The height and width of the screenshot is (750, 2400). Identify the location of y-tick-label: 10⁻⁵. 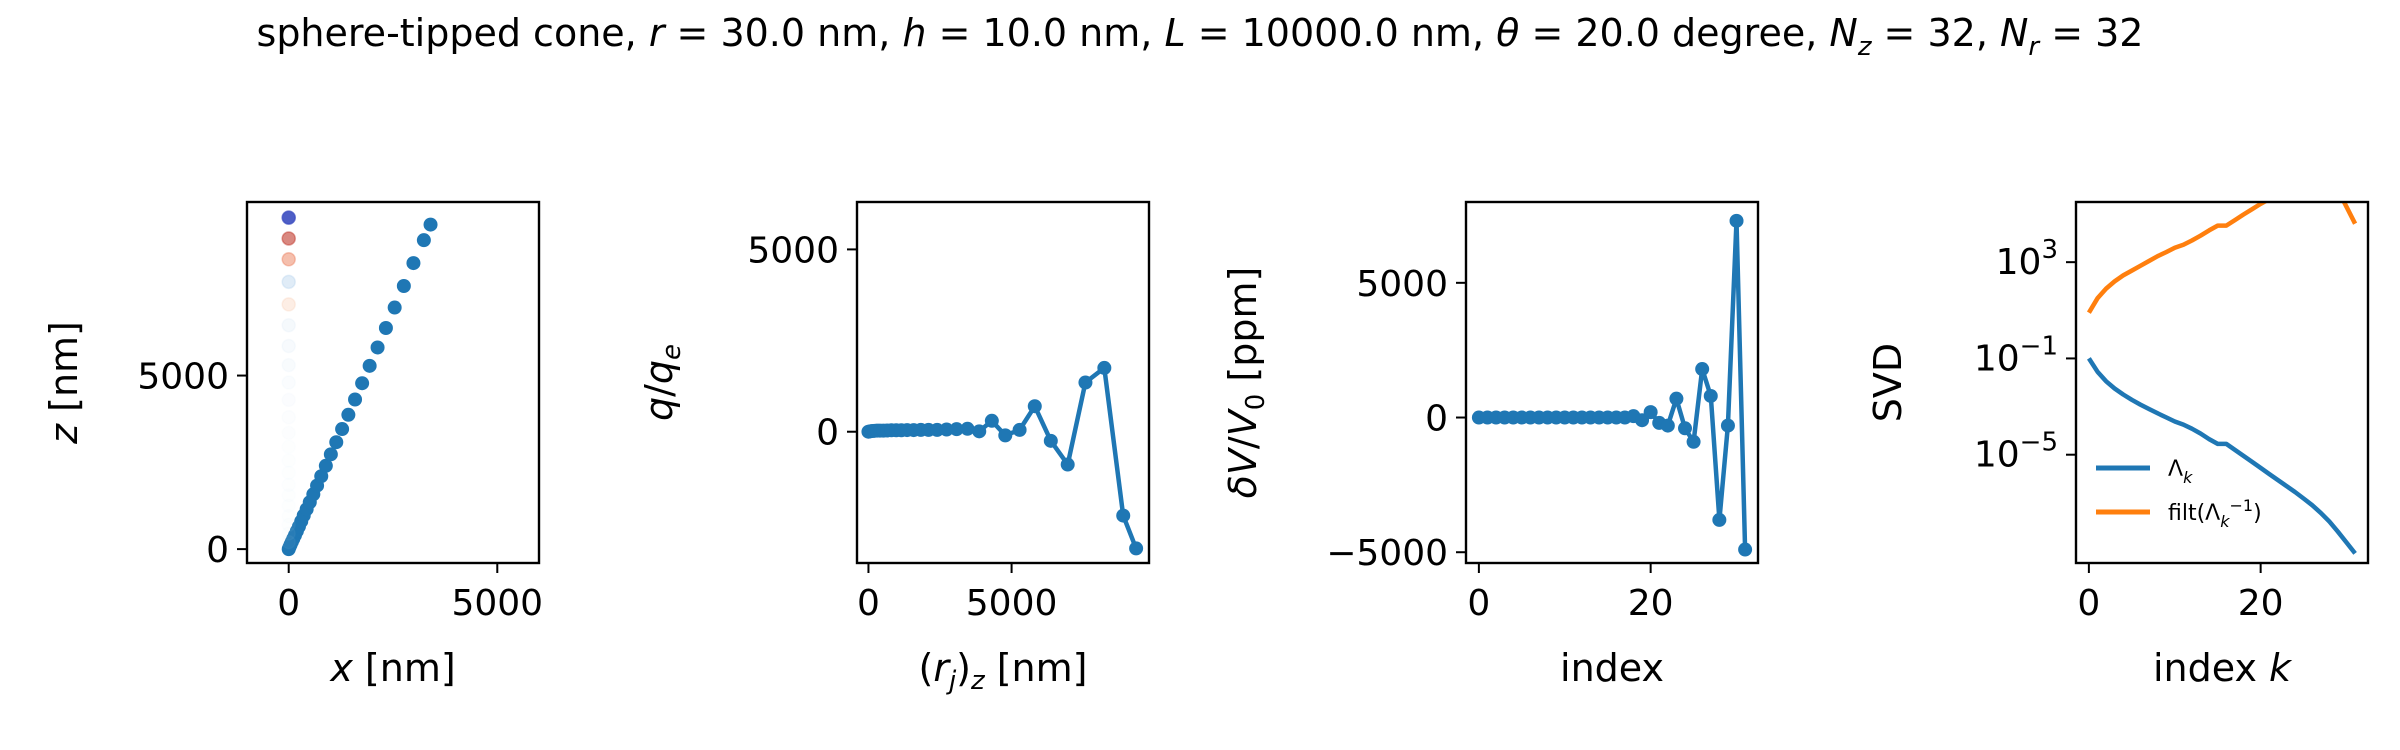
(2016, 452).